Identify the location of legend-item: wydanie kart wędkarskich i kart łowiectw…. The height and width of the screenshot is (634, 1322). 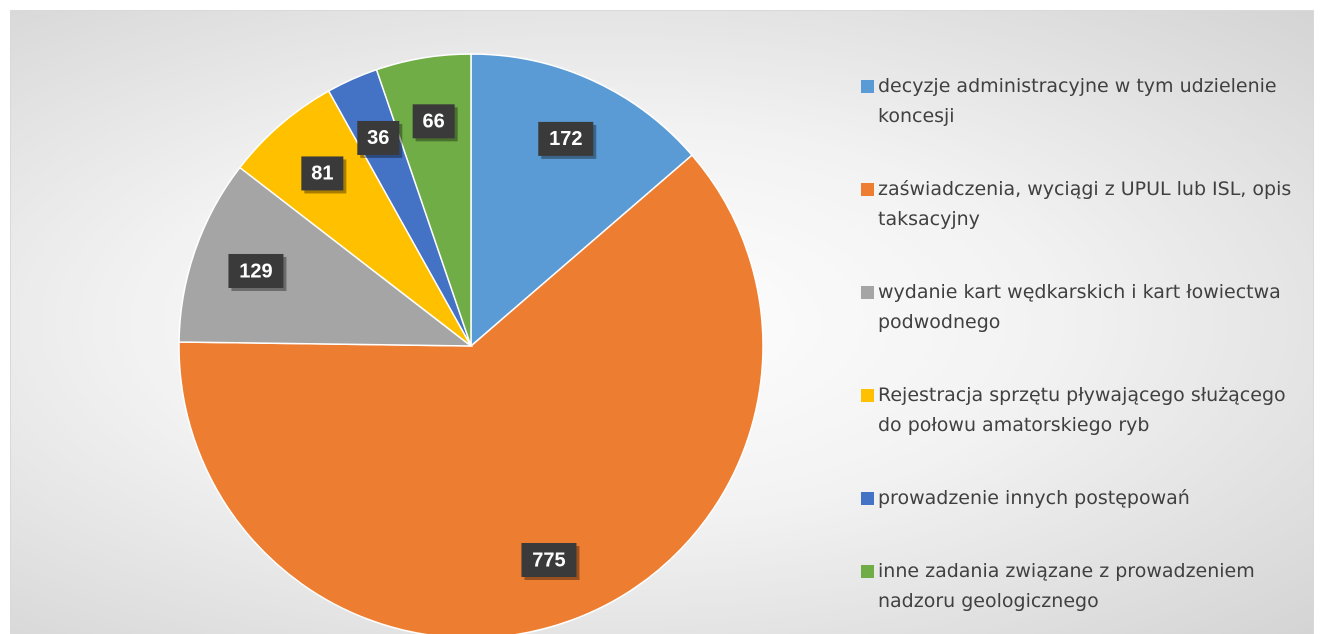
(1086, 307).